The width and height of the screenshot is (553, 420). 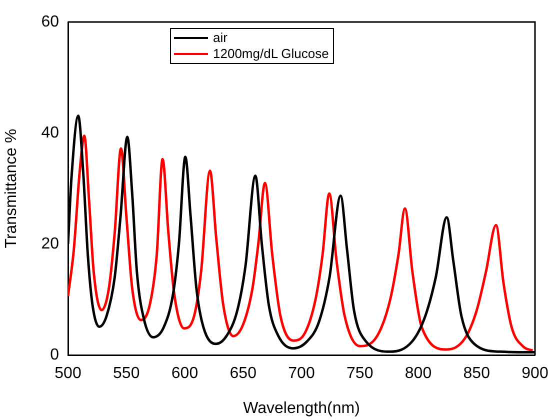 What do you see at coordinates (11, 188) in the screenshot?
I see `y-axis-title: Transmittance %` at bounding box center [11, 188].